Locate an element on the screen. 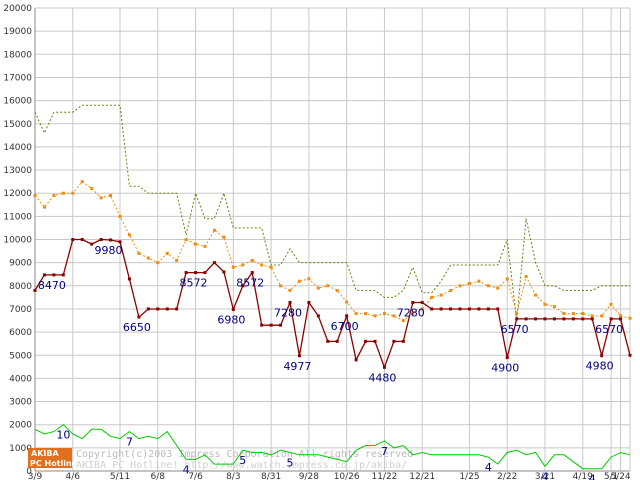 The width and height of the screenshot is (640, 480). y-tick-label: 5000 is located at coordinates (20, 356).